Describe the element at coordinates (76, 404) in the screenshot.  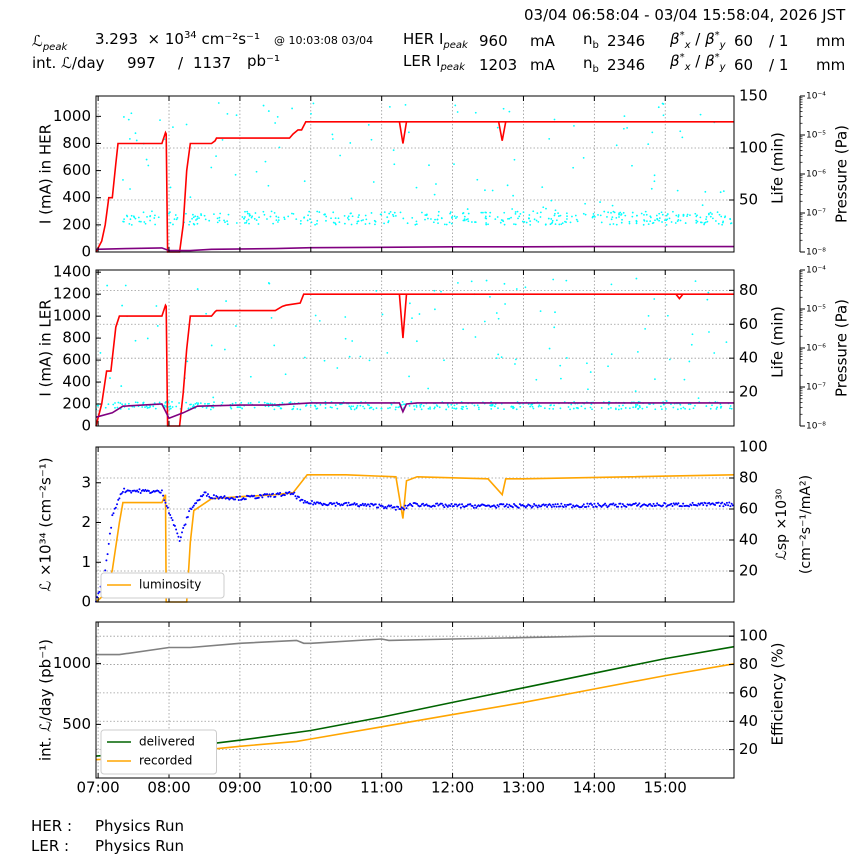
I see `y-tick-label: 200` at that location.